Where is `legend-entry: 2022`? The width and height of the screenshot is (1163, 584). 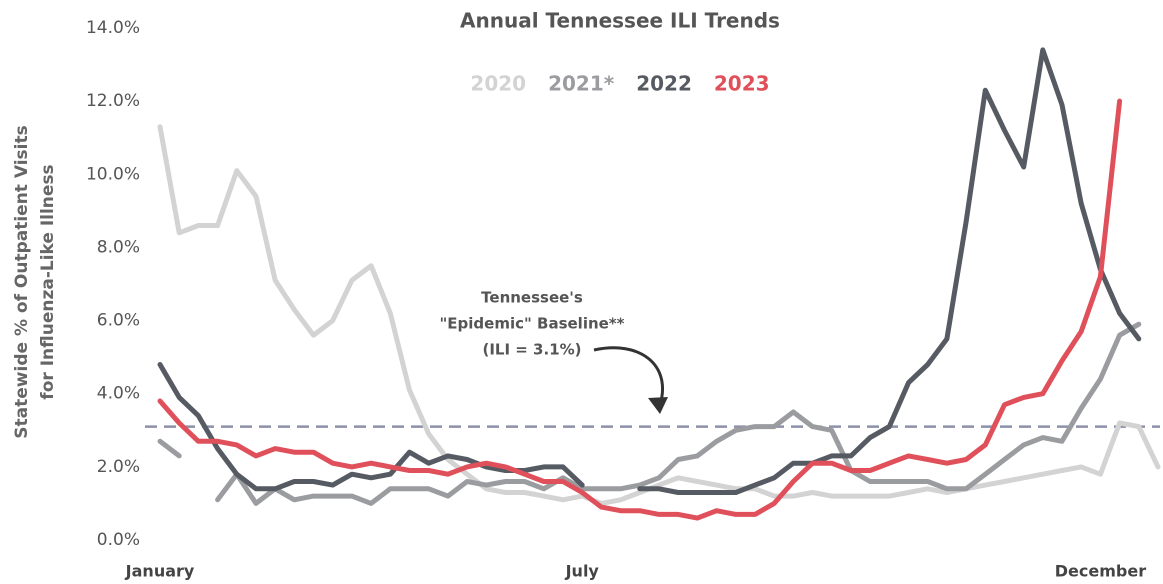 legend-entry: 2022 is located at coordinates (664, 84).